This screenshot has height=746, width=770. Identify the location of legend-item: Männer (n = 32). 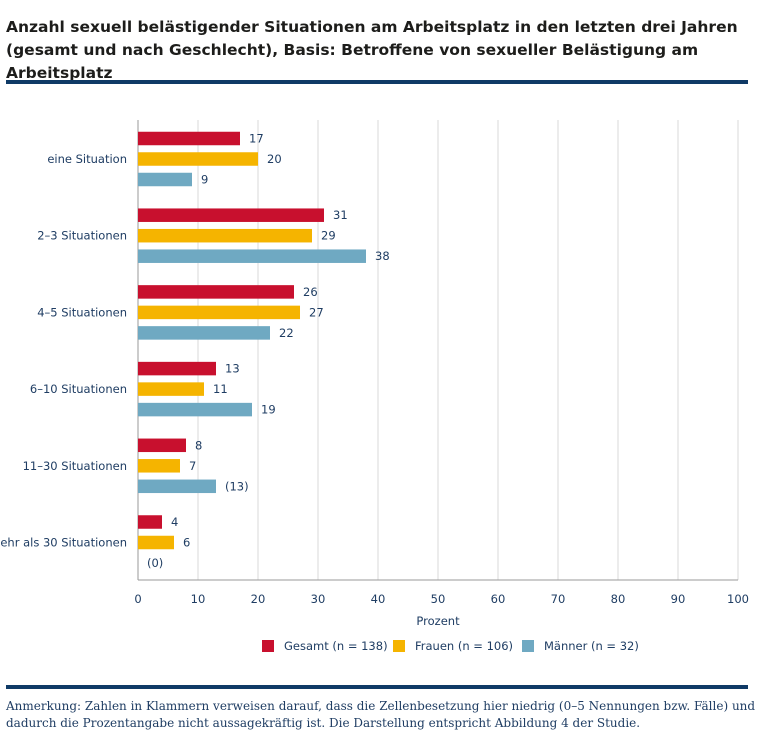
(580, 646).